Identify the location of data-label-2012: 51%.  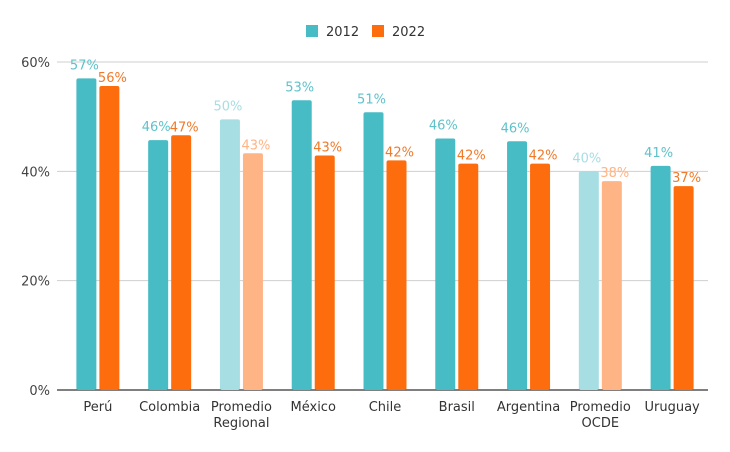
(371, 99).